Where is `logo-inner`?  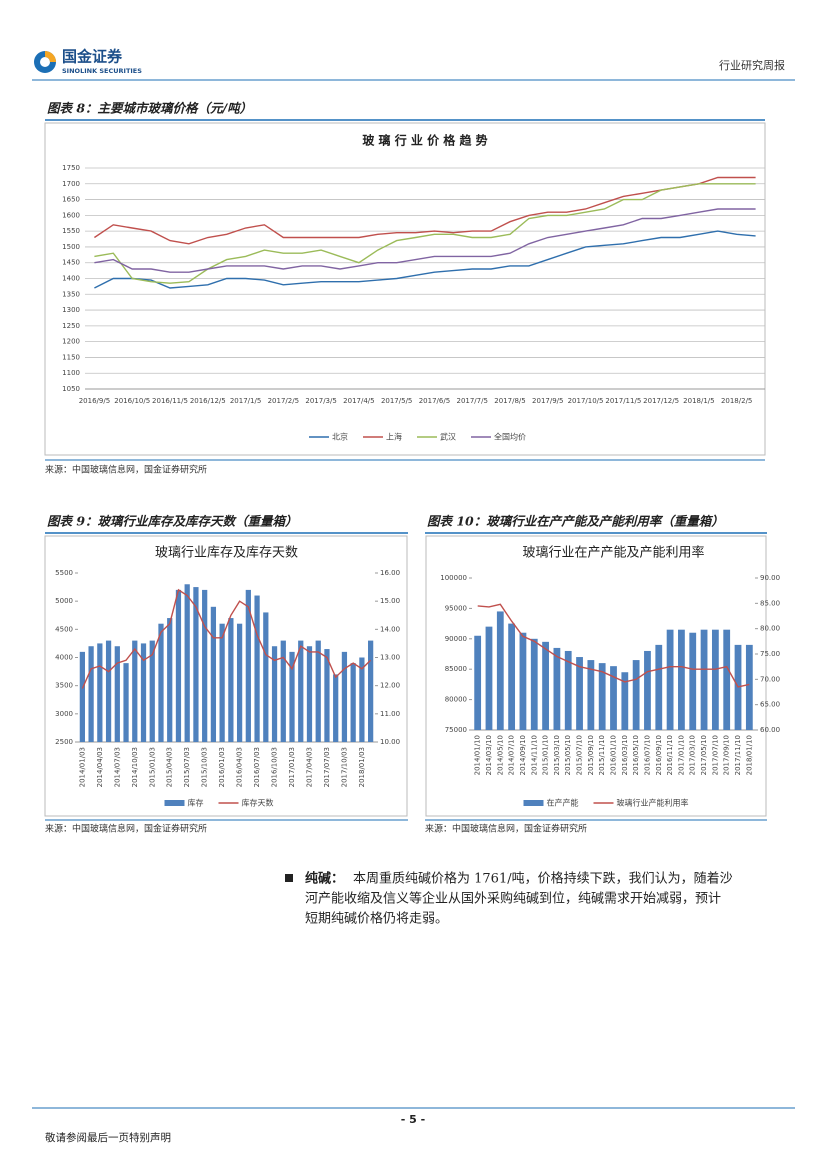 logo-inner is located at coordinates (45, 62).